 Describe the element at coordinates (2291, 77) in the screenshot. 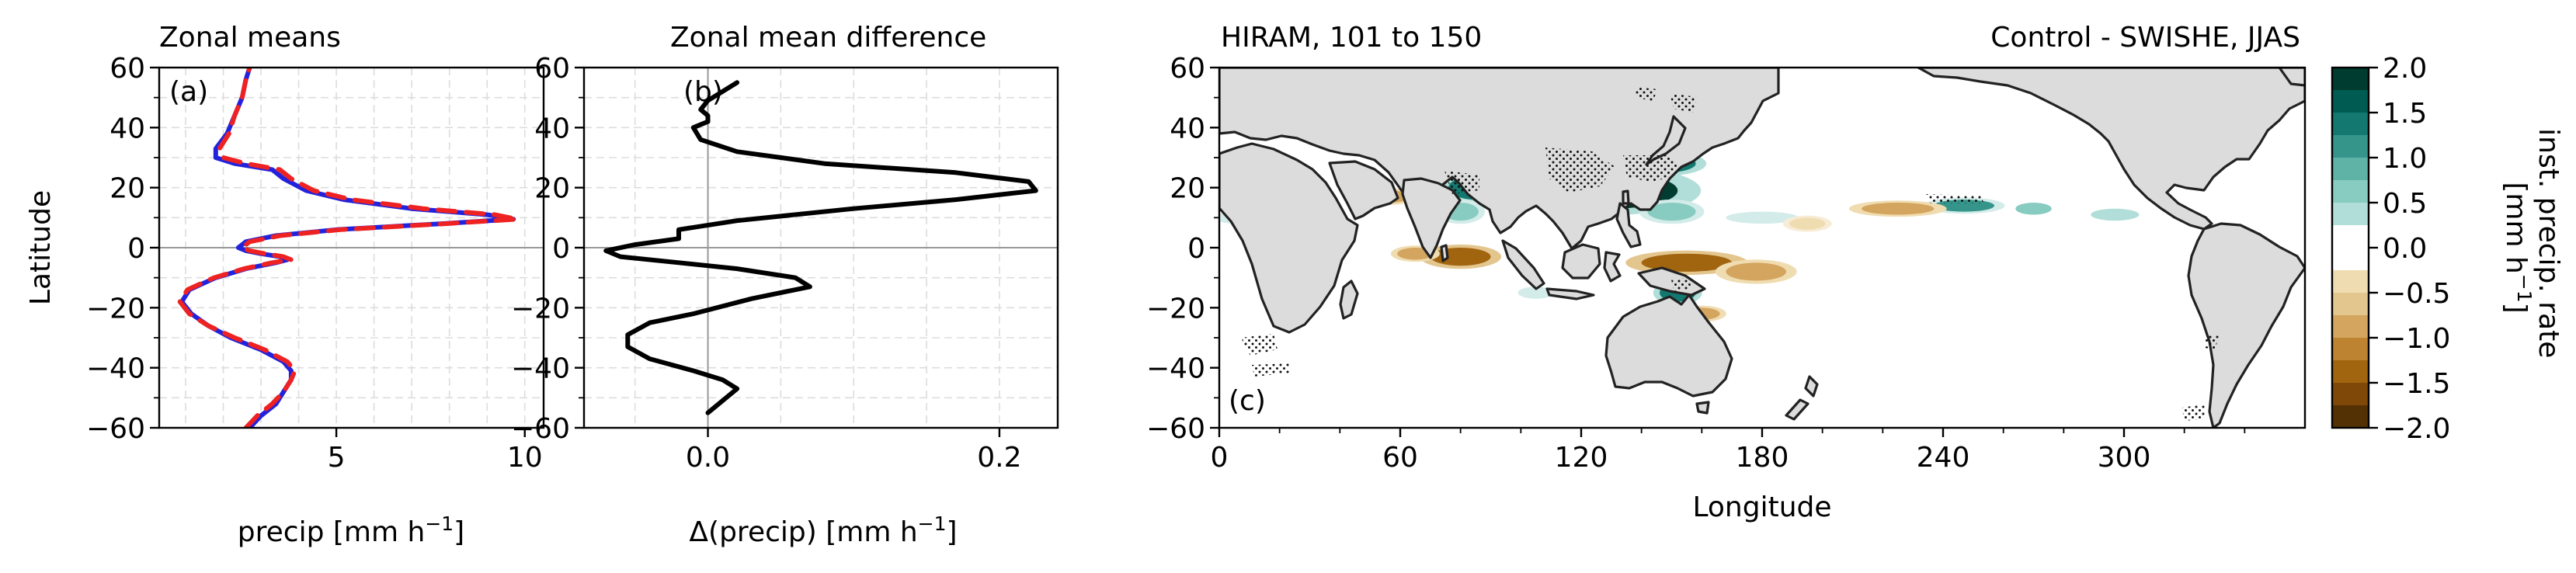

I see `land-greenland` at that location.